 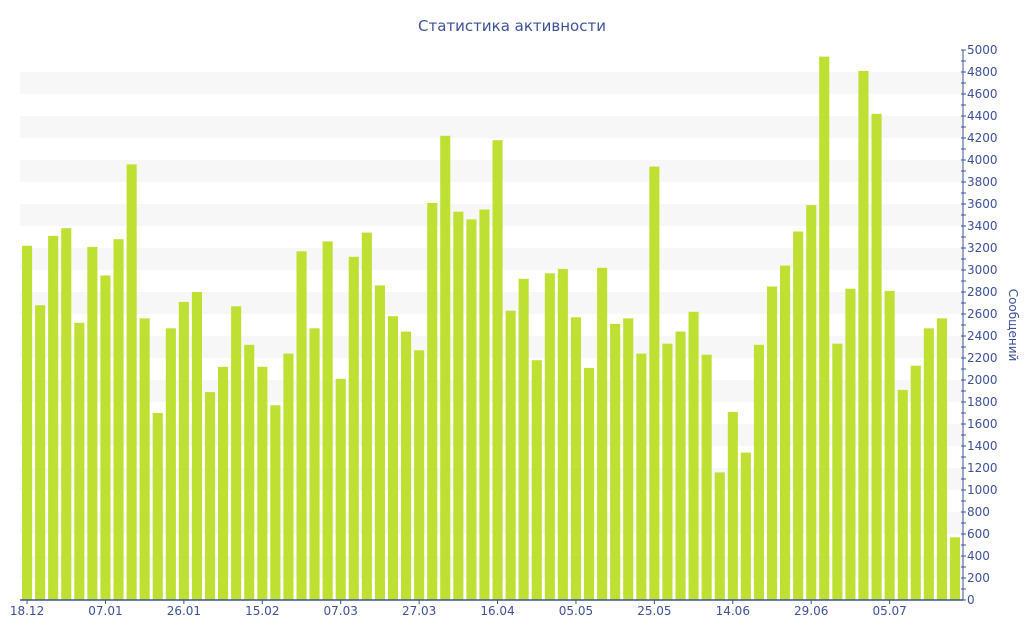 I want to click on x-tick-label: 29.06, so click(x=811, y=611).